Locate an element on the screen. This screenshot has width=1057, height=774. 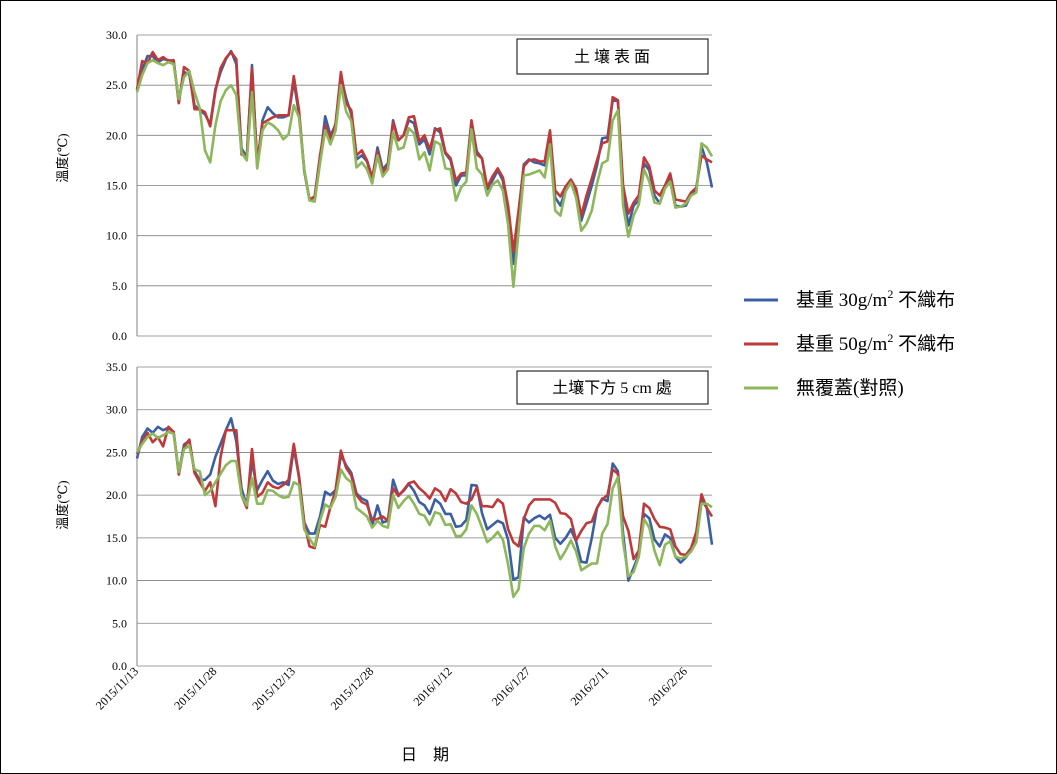
x-axis-label: 日 期 is located at coordinates (425, 755).